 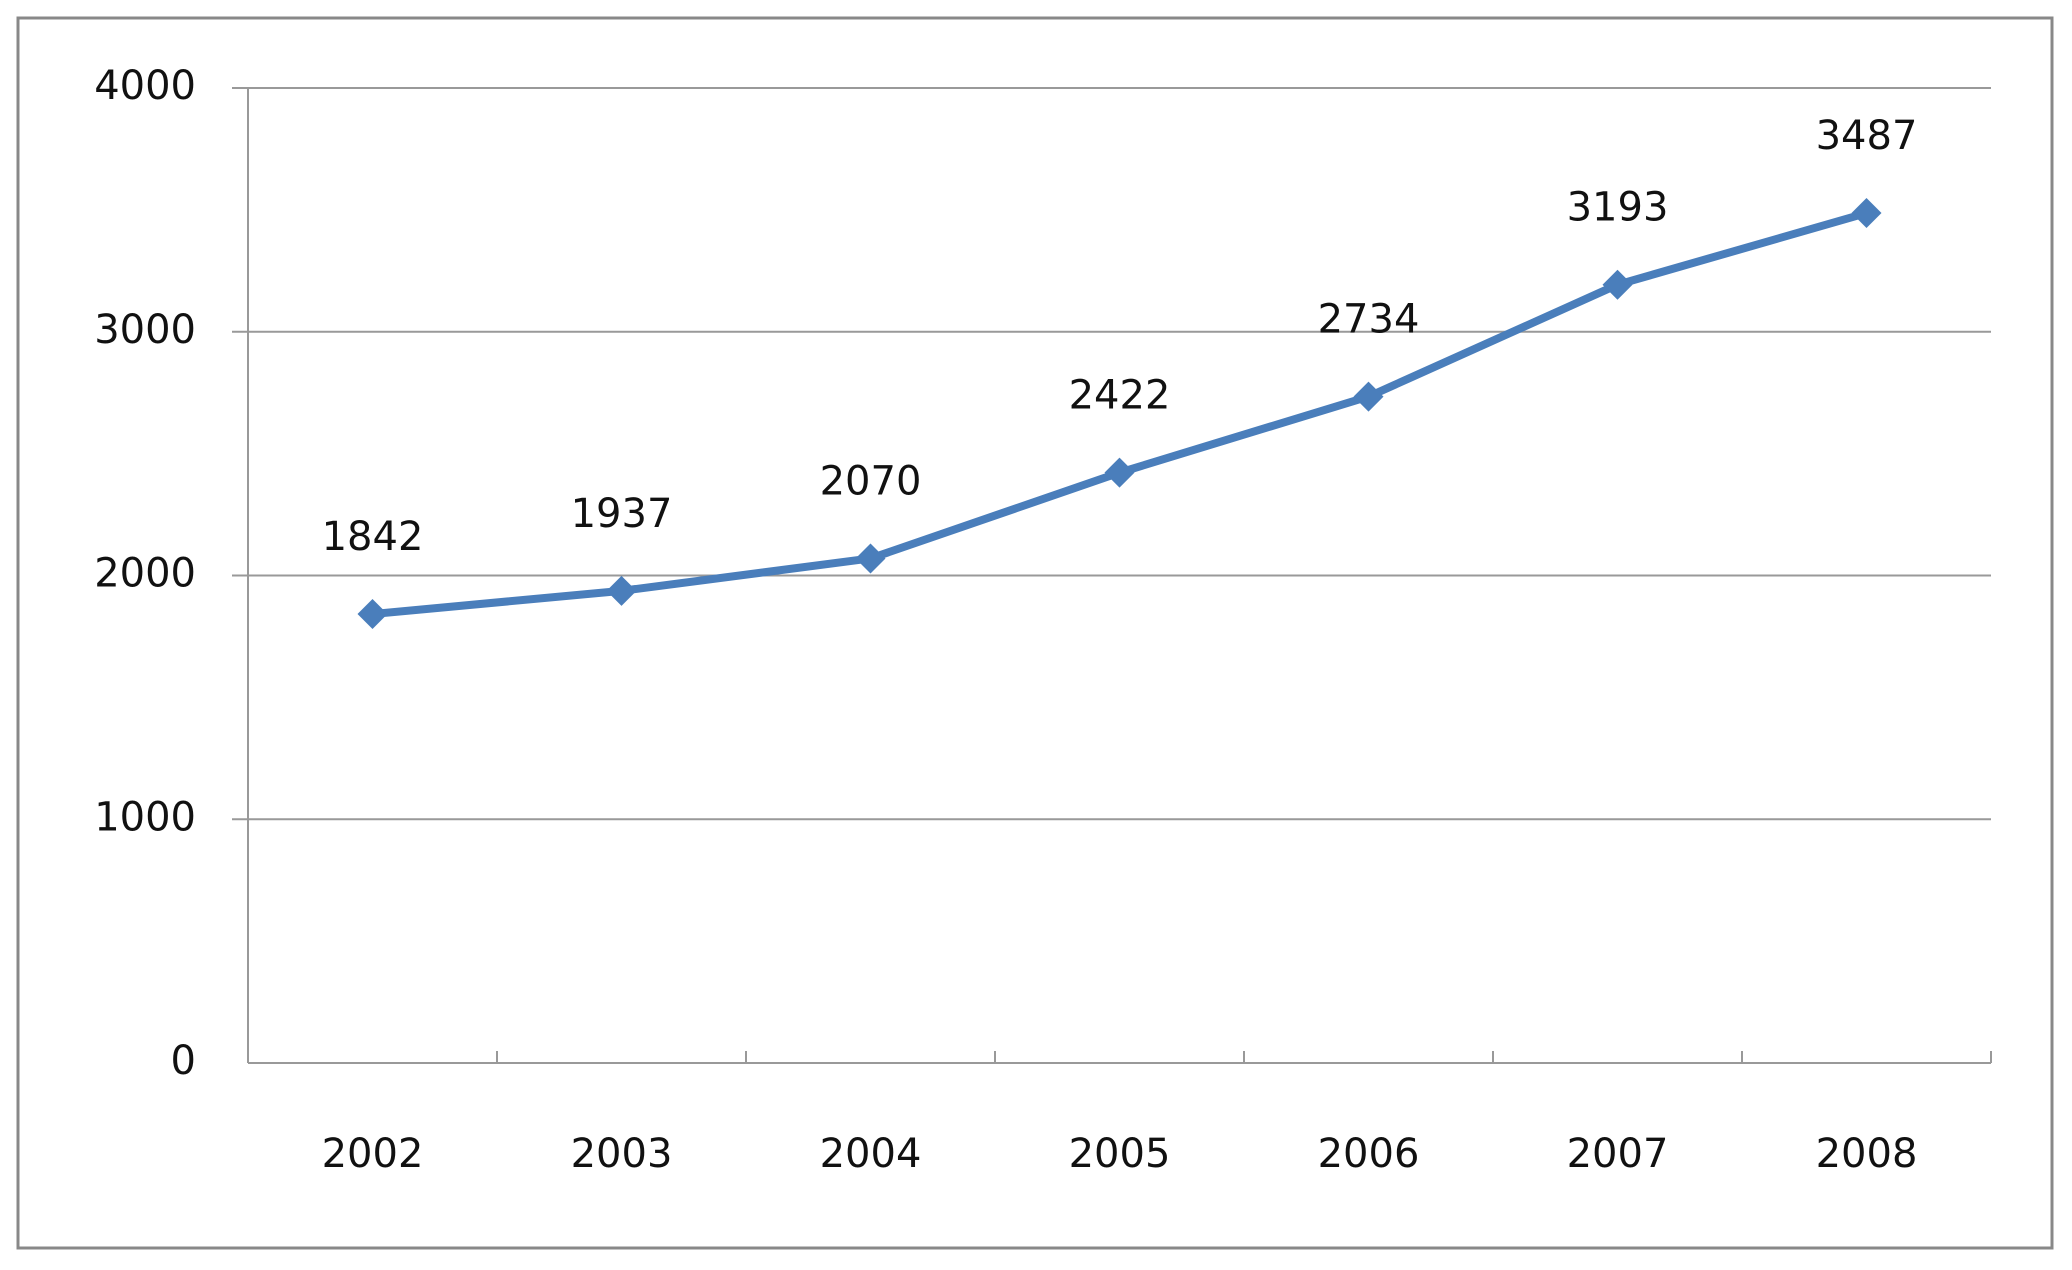 I want to click on x-tick-label: 2008, so click(x=1867, y=1154).